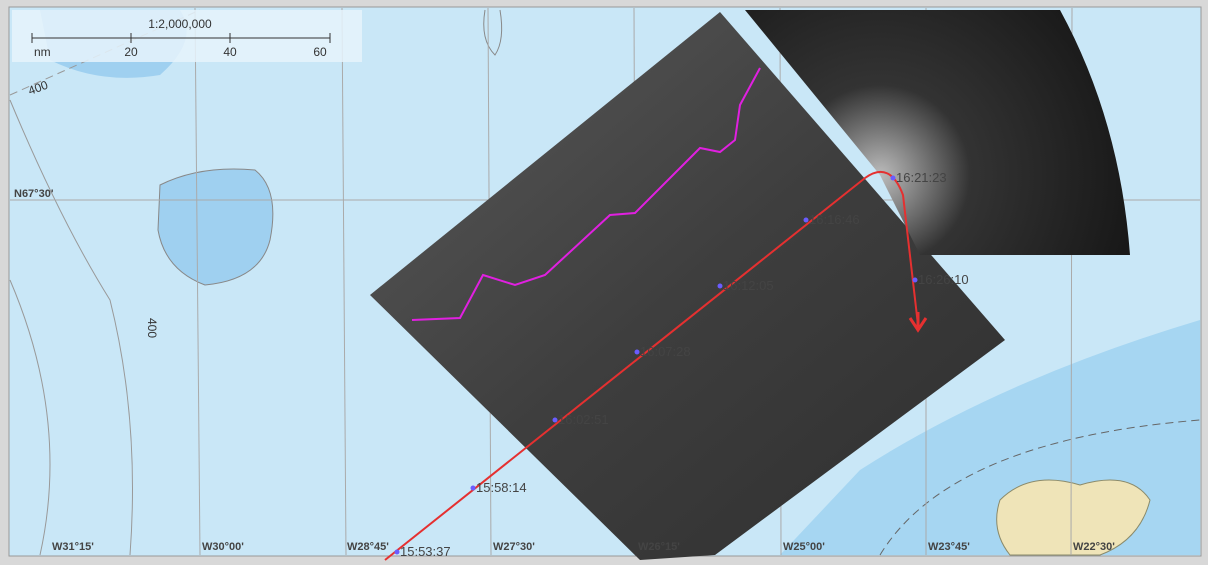  What do you see at coordinates (180, 24) in the screenshot?
I see `scale-ratio: 1:2,000,000` at bounding box center [180, 24].